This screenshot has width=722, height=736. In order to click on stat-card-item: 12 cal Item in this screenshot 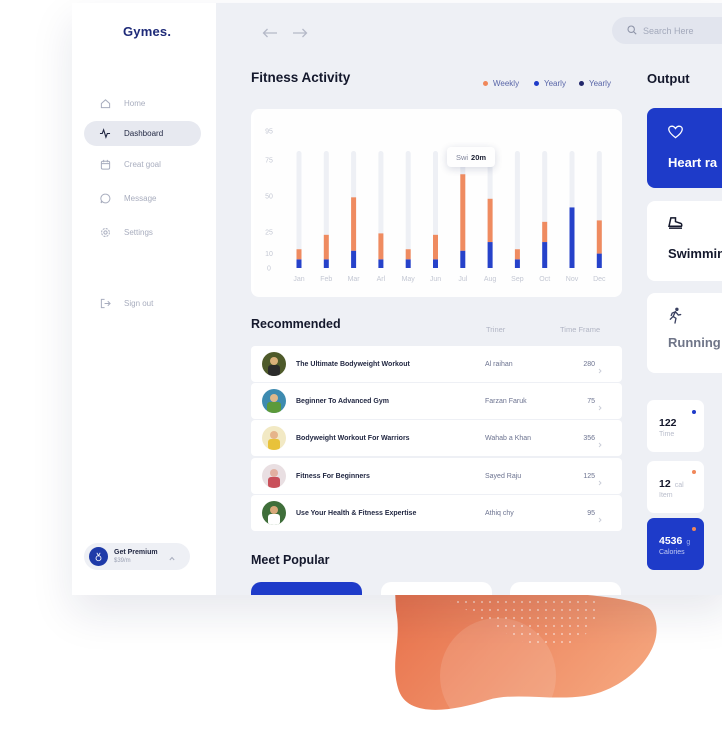, I will do `click(675, 487)`.